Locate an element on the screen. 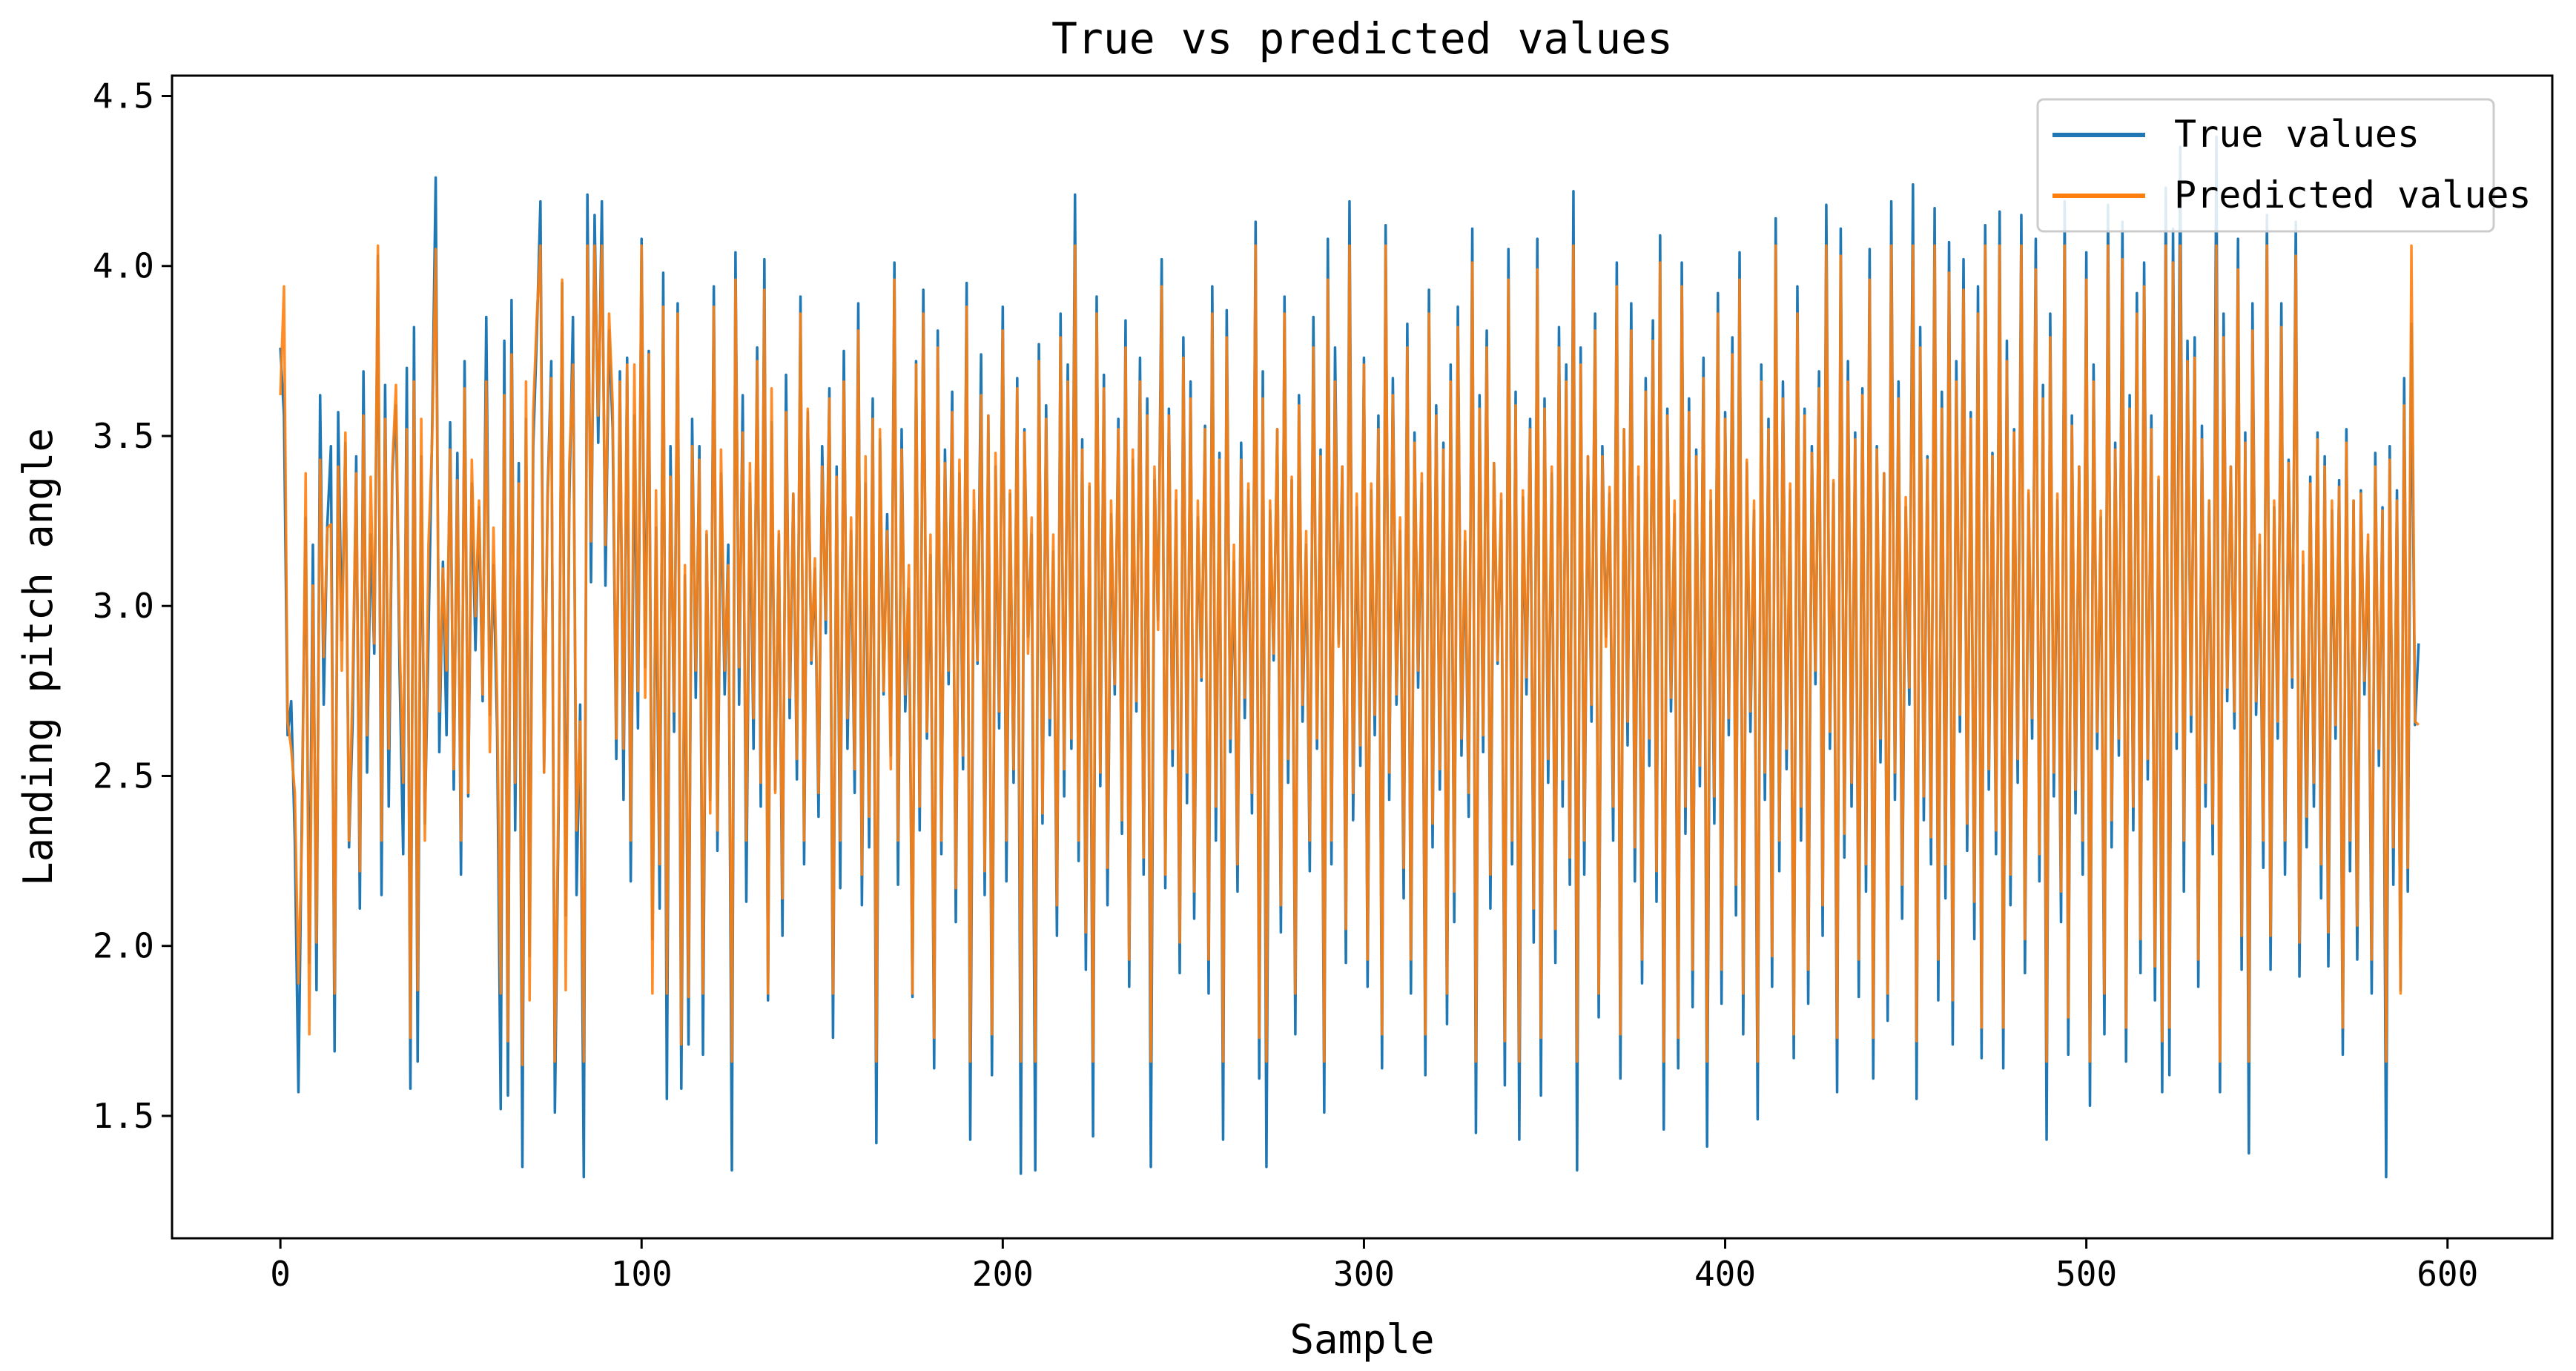 This screenshot has height=1371, width=2576. legend-label-predicted: Predicted values is located at coordinates (2353, 195).